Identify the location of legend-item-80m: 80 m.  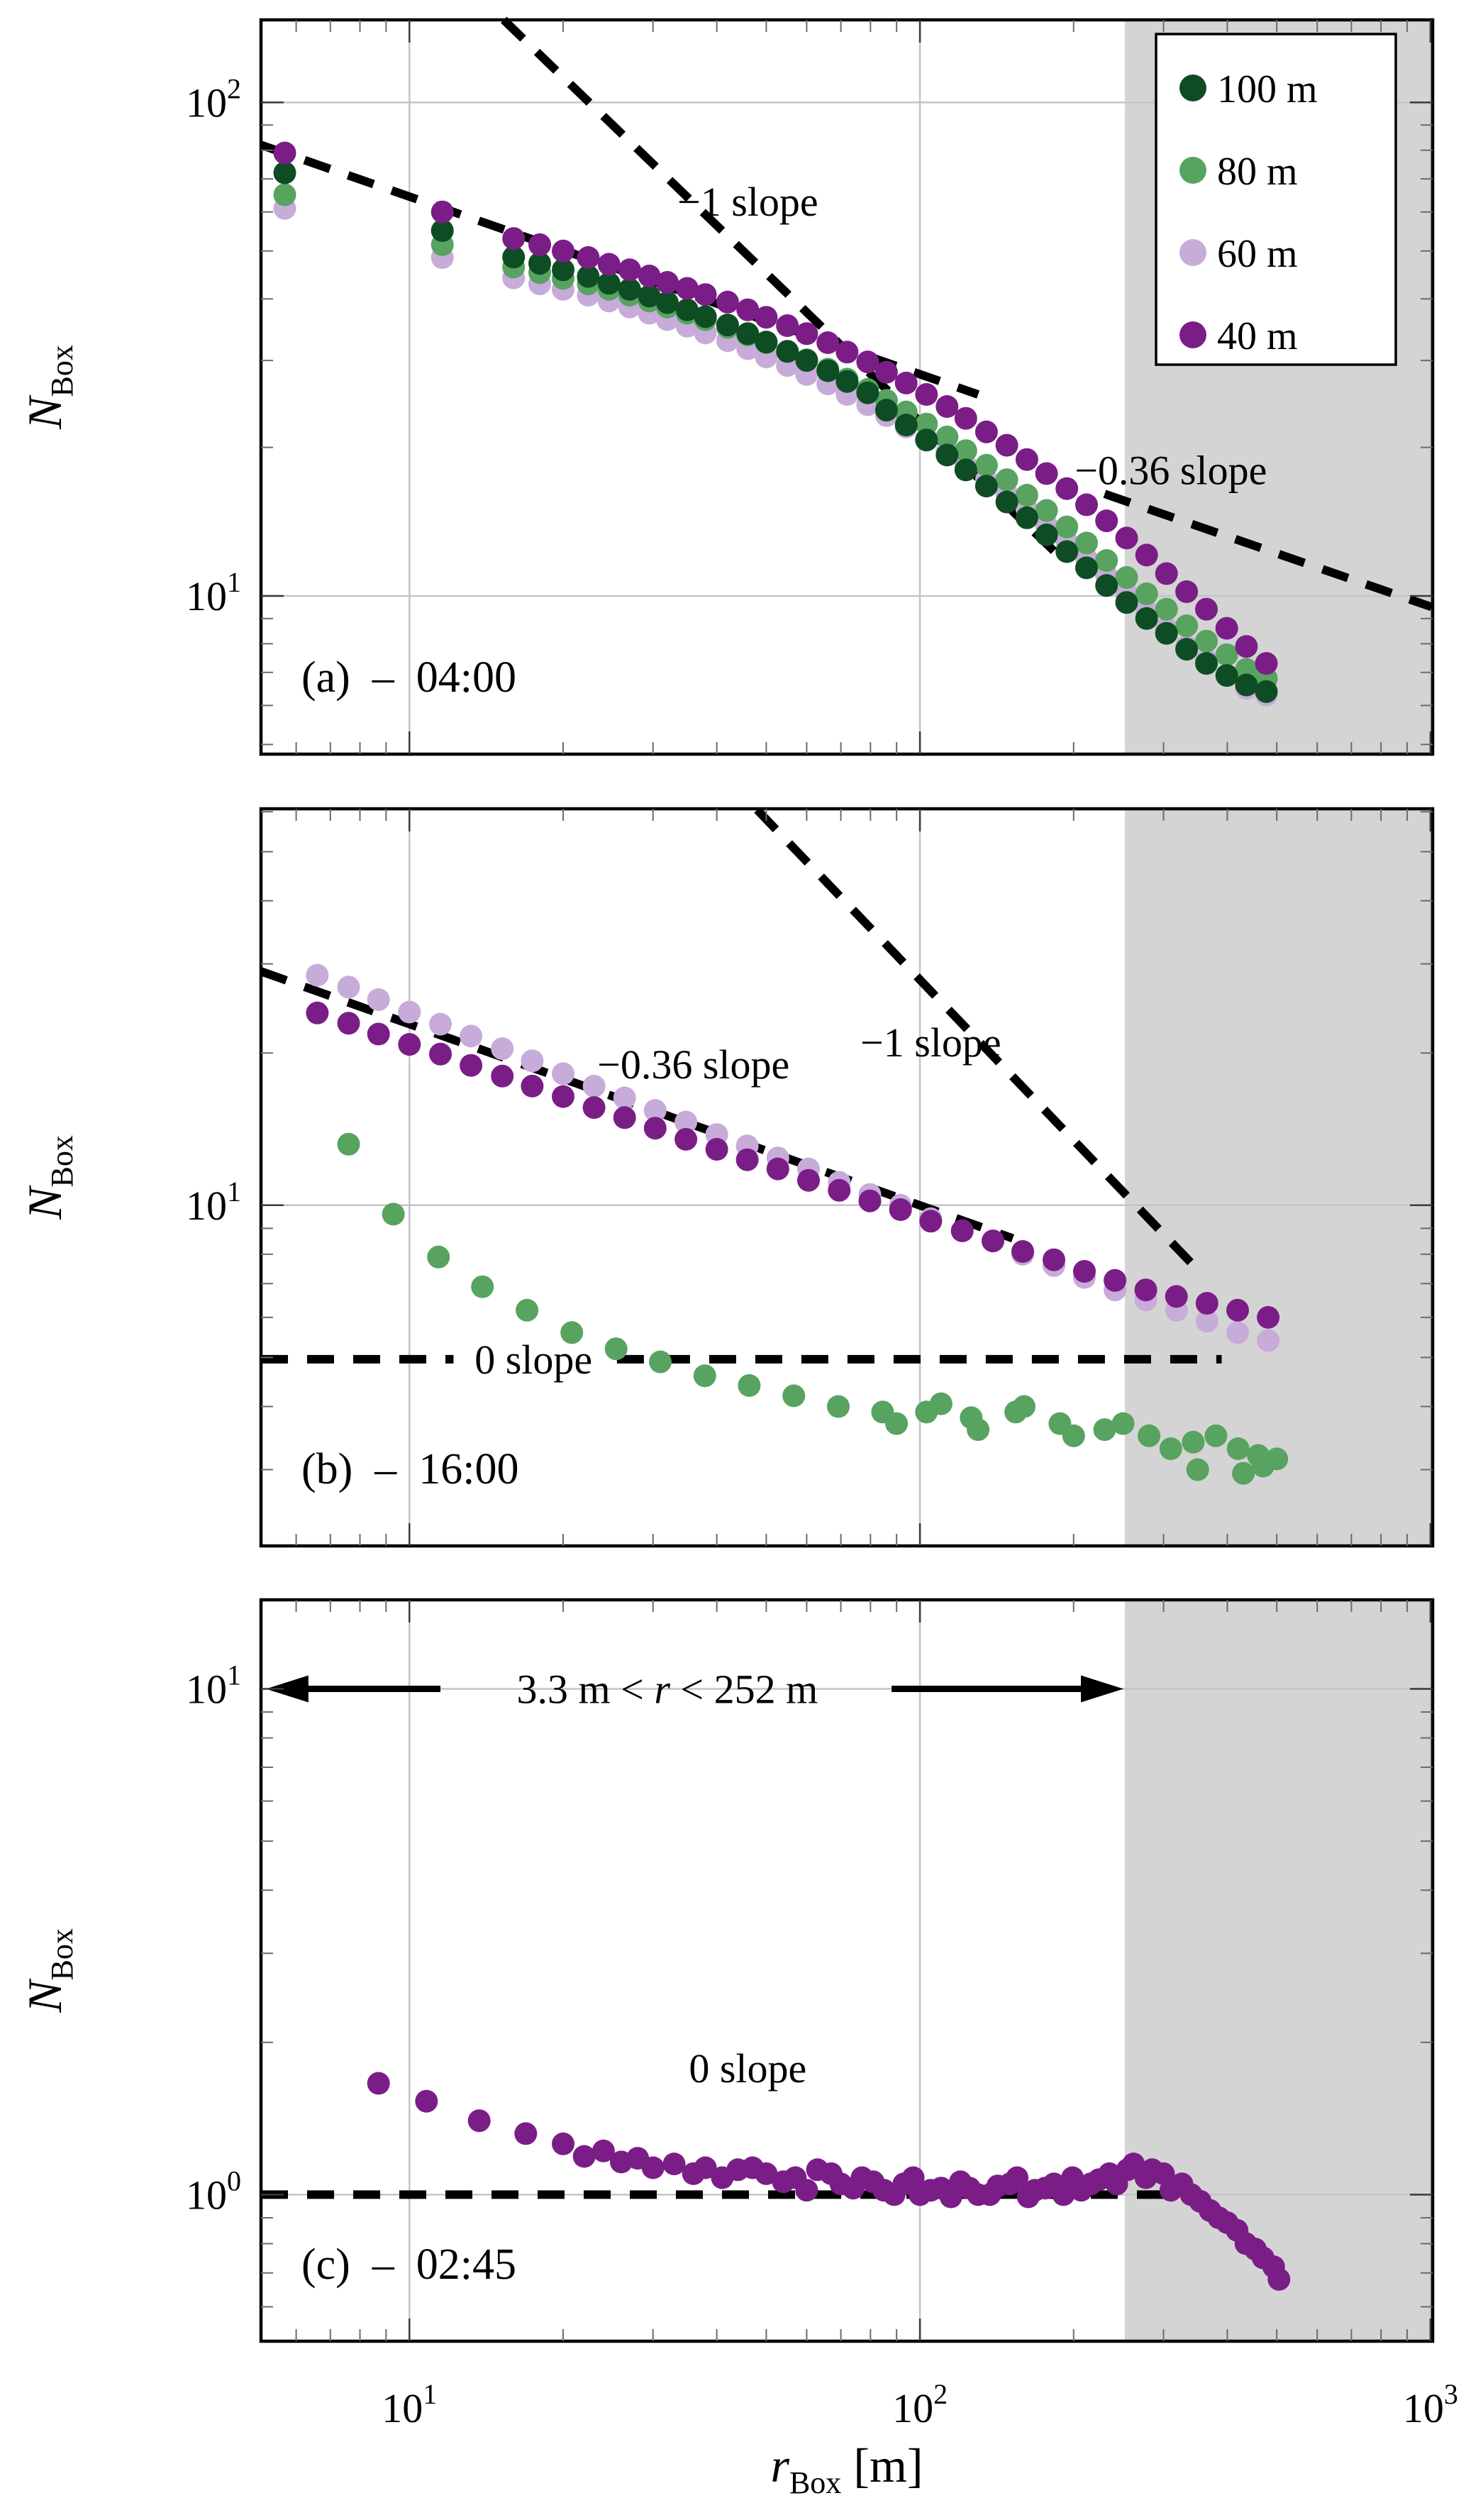
(1238, 172).